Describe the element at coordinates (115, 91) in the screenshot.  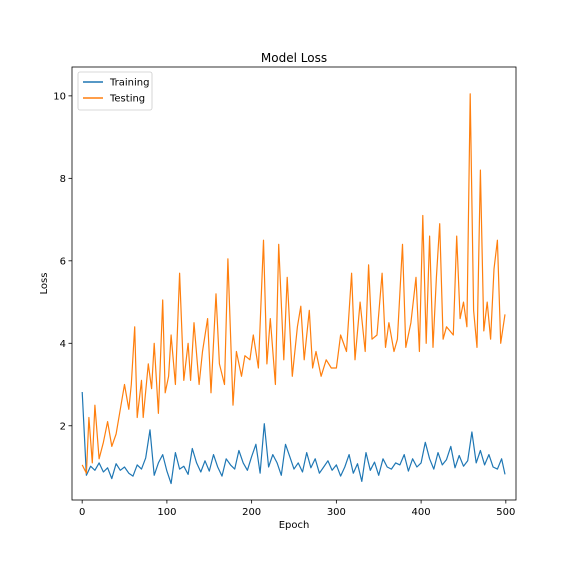
I see `legend: Training Testing` at that location.